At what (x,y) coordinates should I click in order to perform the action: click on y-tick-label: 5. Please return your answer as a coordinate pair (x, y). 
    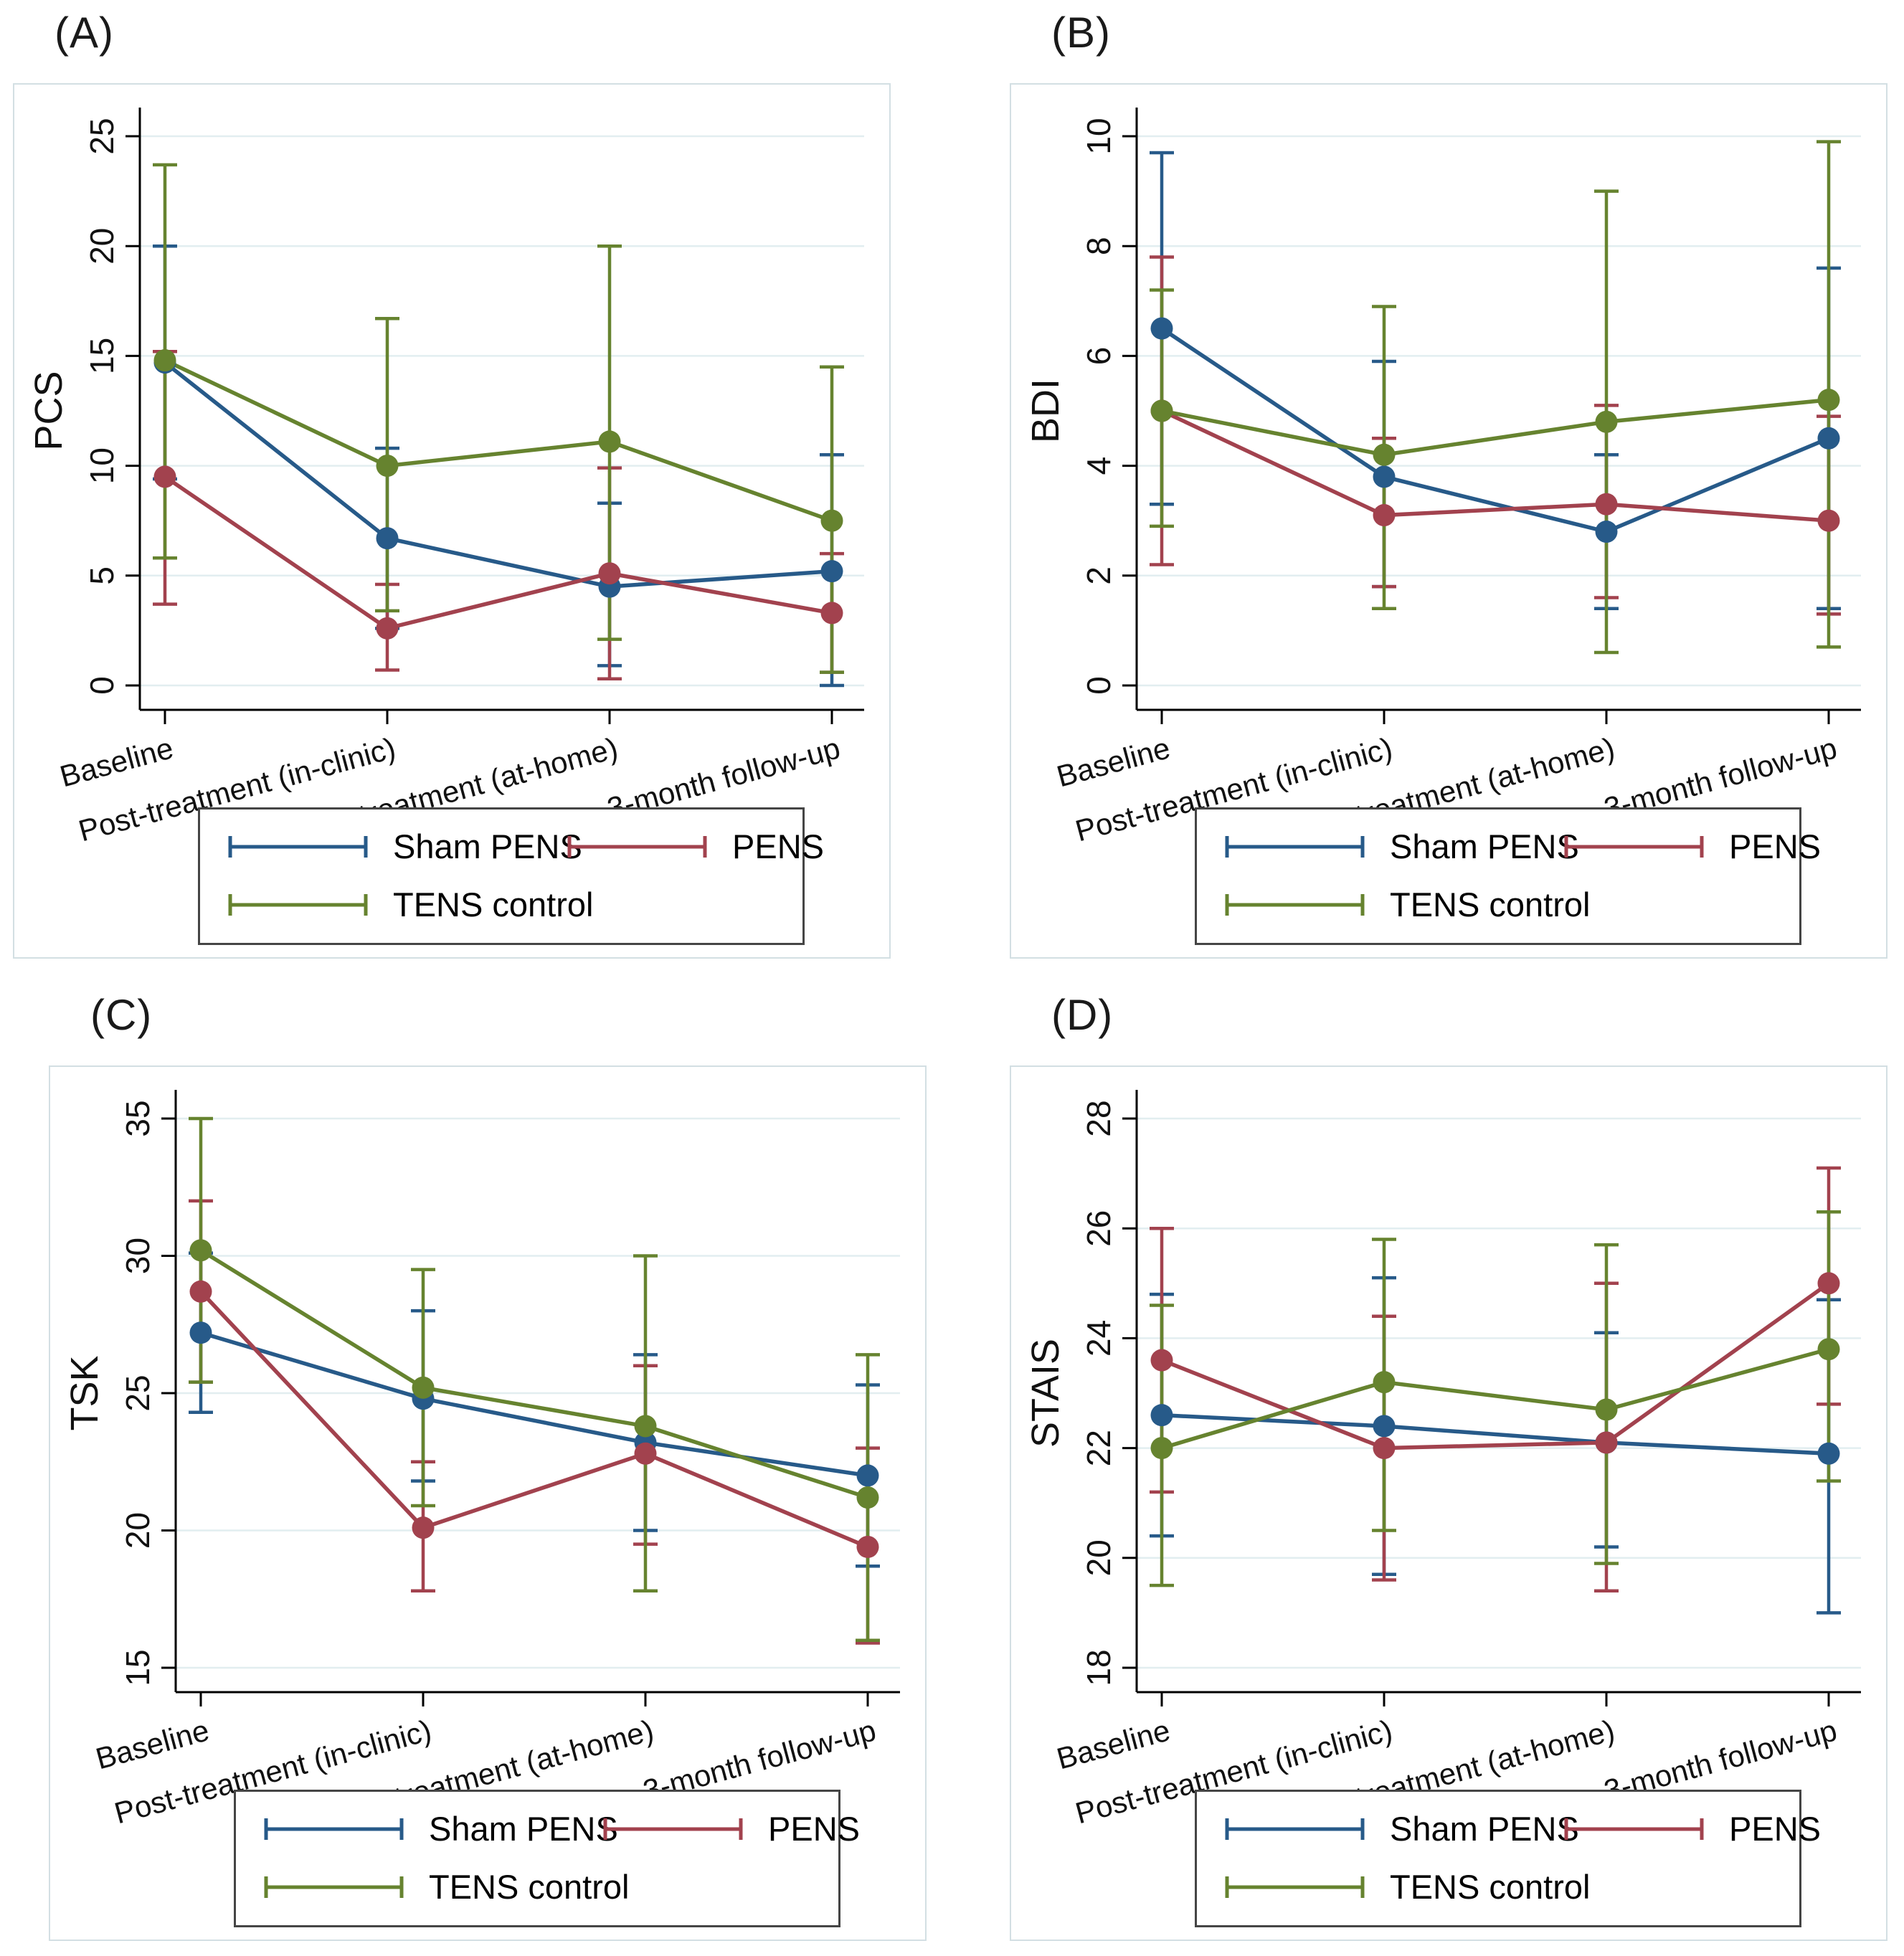
    Looking at the image, I should click on (101, 575).